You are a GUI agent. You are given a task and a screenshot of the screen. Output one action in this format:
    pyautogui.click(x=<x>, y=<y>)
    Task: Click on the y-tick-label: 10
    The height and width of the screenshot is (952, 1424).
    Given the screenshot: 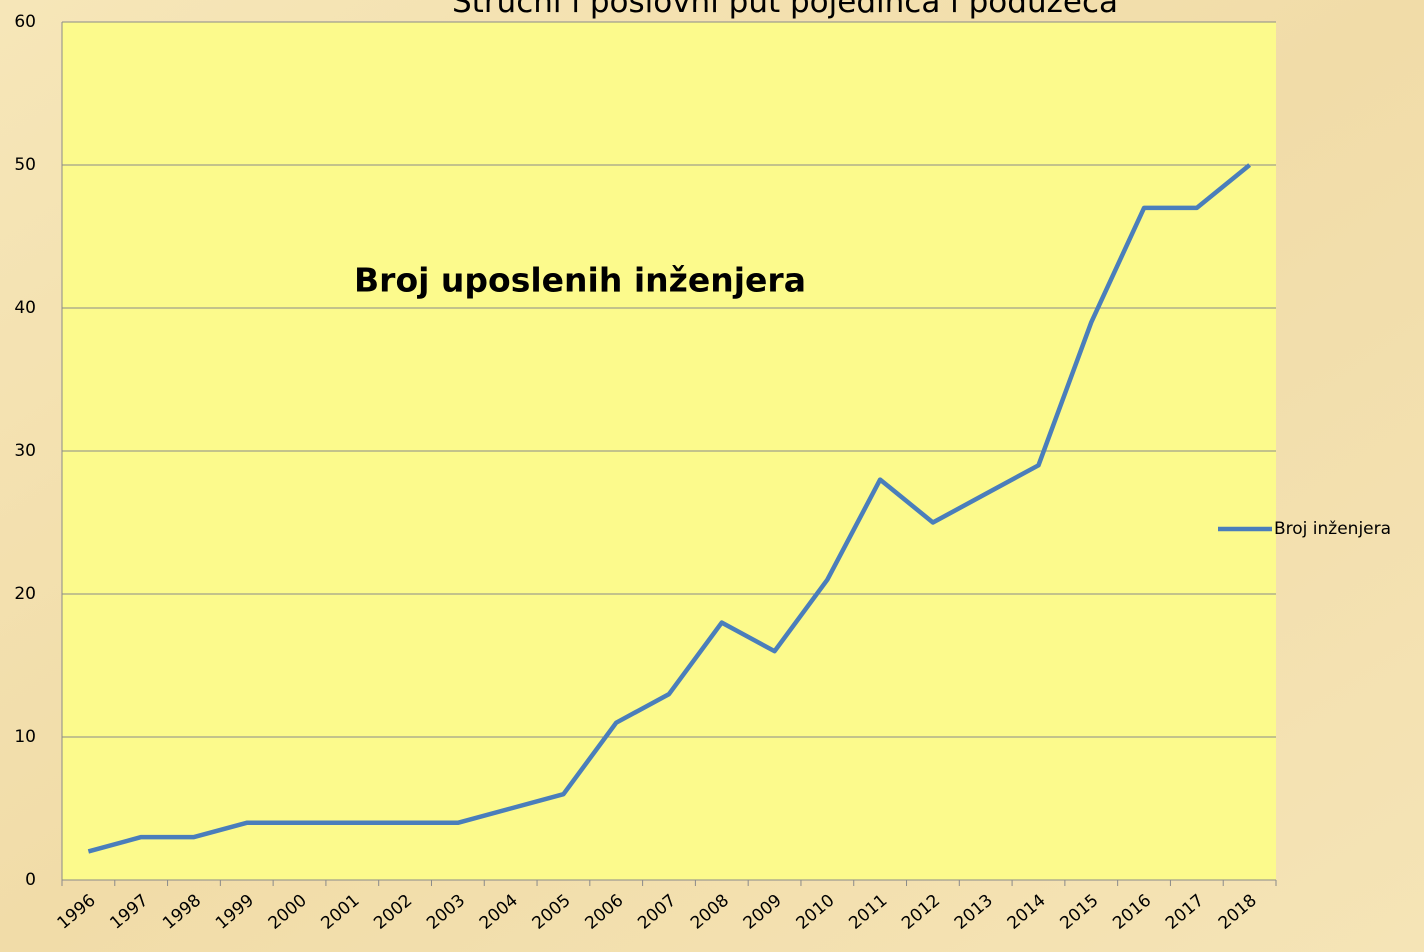 What is the action you would take?
    pyautogui.click(x=25, y=737)
    